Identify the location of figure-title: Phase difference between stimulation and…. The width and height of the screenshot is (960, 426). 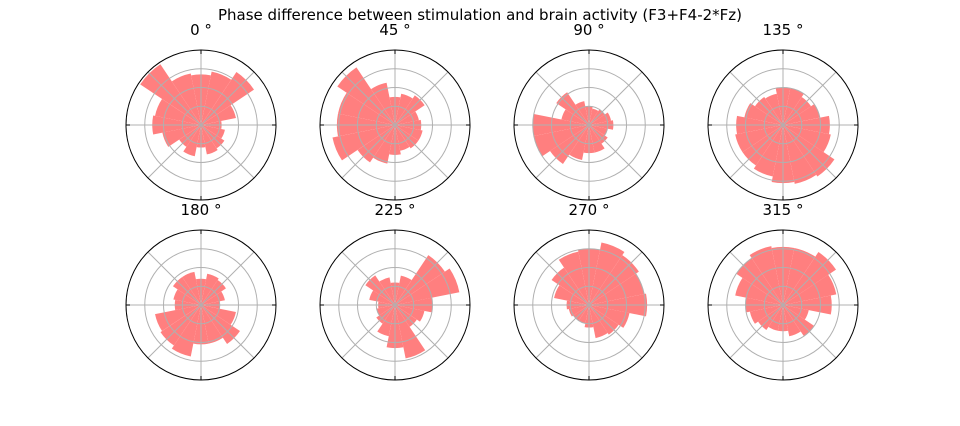
(480, 15).